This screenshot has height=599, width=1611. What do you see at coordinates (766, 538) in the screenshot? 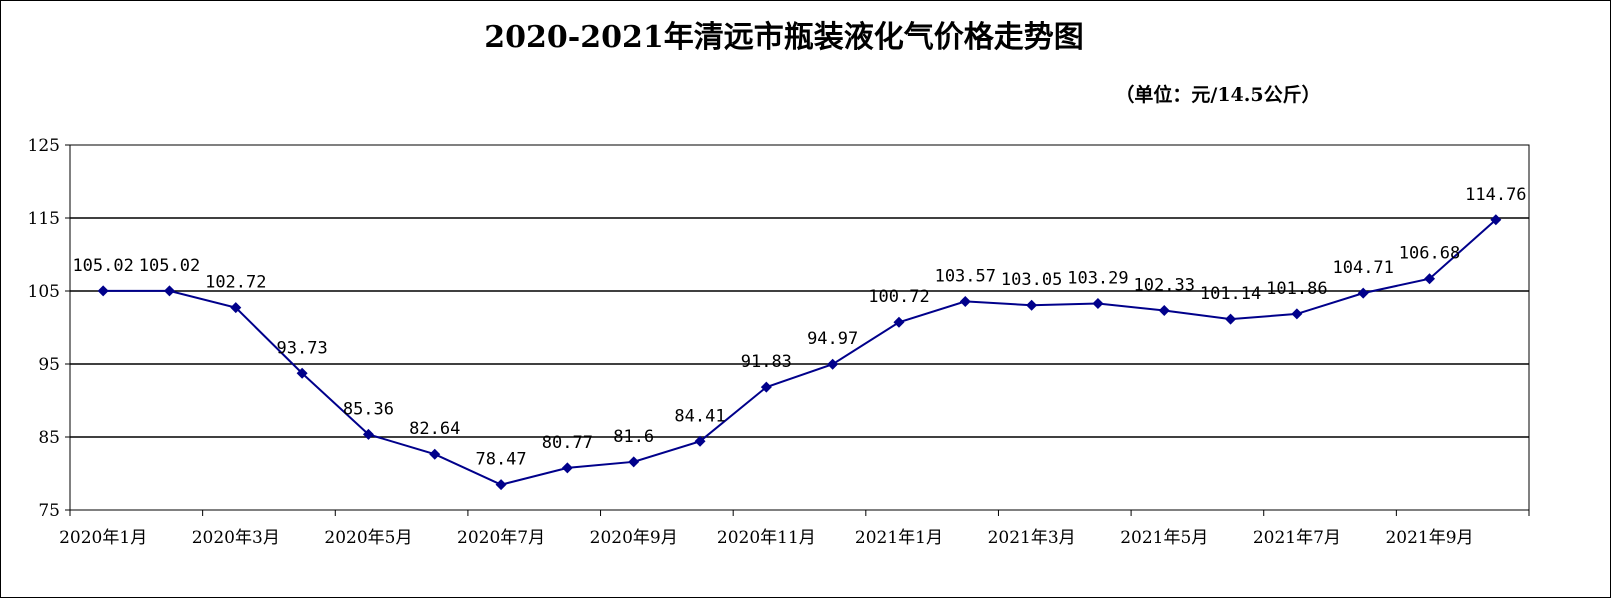
I see `x-tick-label: 2020年11月` at bounding box center [766, 538].